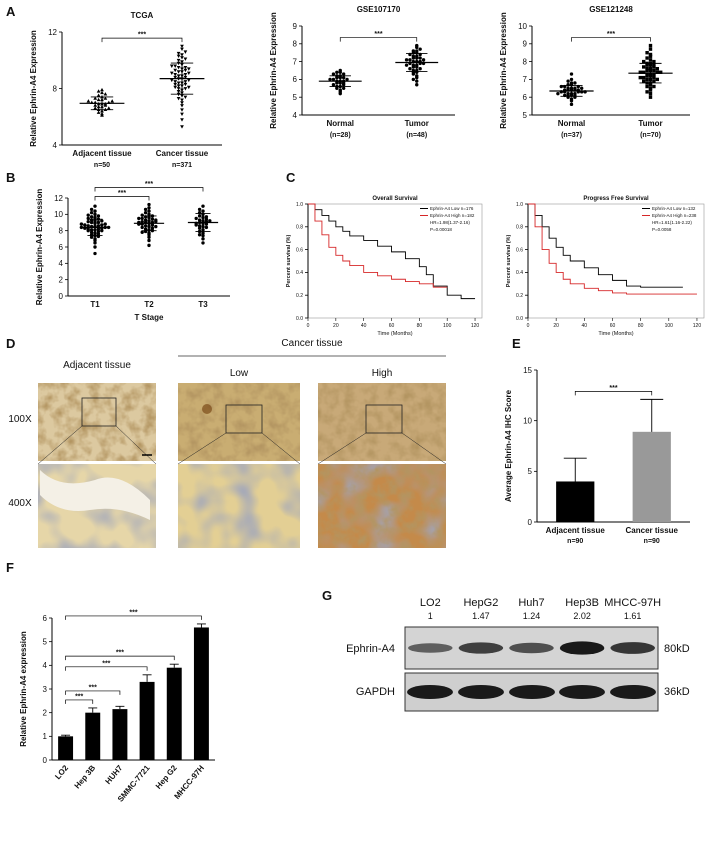 Image resolution: width=718 pixels, height=846 pixels. I want to click on x-tick-label: T1, so click(95, 304).